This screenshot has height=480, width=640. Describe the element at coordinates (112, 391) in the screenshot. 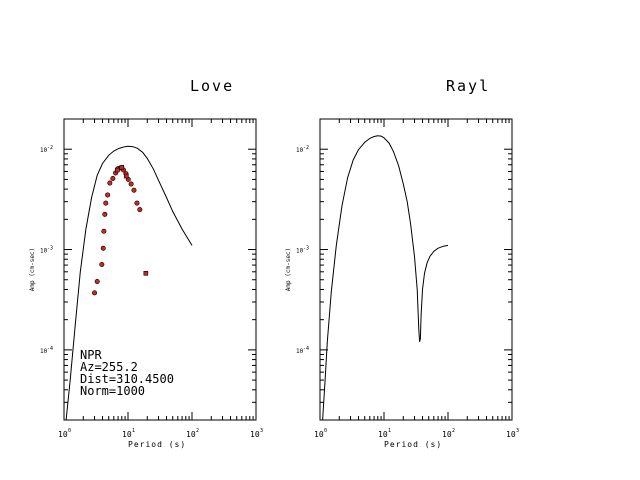

I see `station-annotation: Norm=1000` at that location.